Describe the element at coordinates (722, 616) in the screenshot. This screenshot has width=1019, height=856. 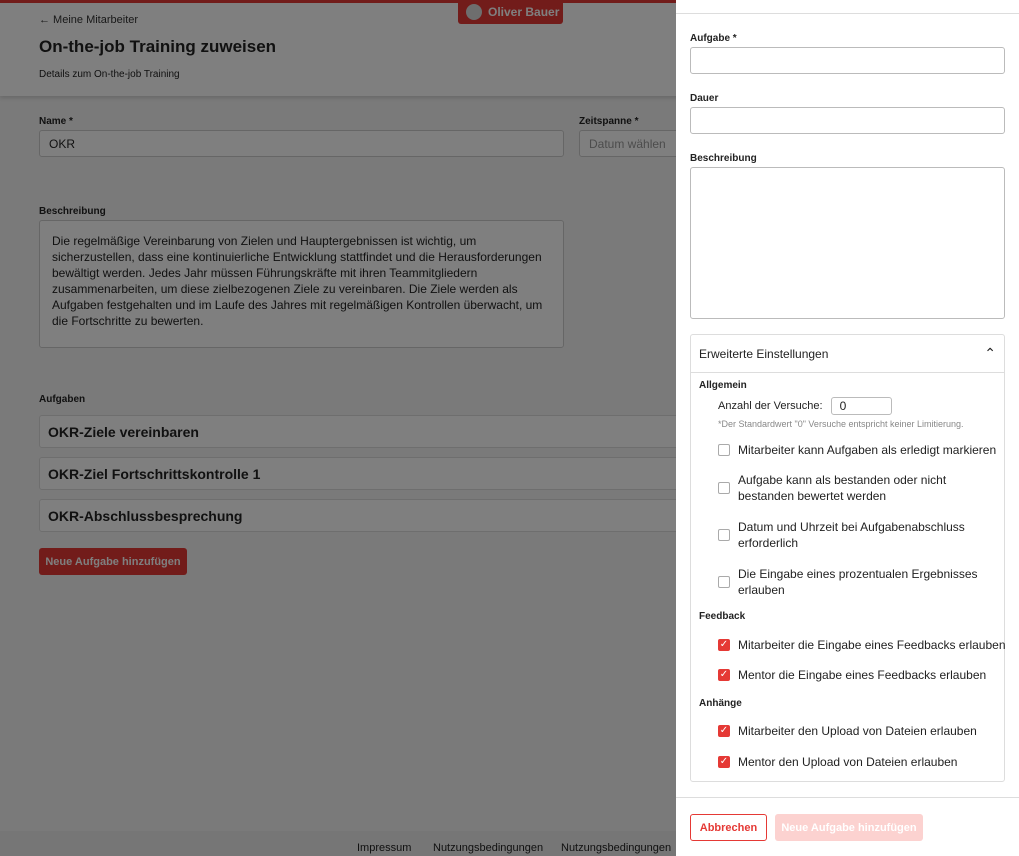
I see `feedback-heading: Feedback` at that location.